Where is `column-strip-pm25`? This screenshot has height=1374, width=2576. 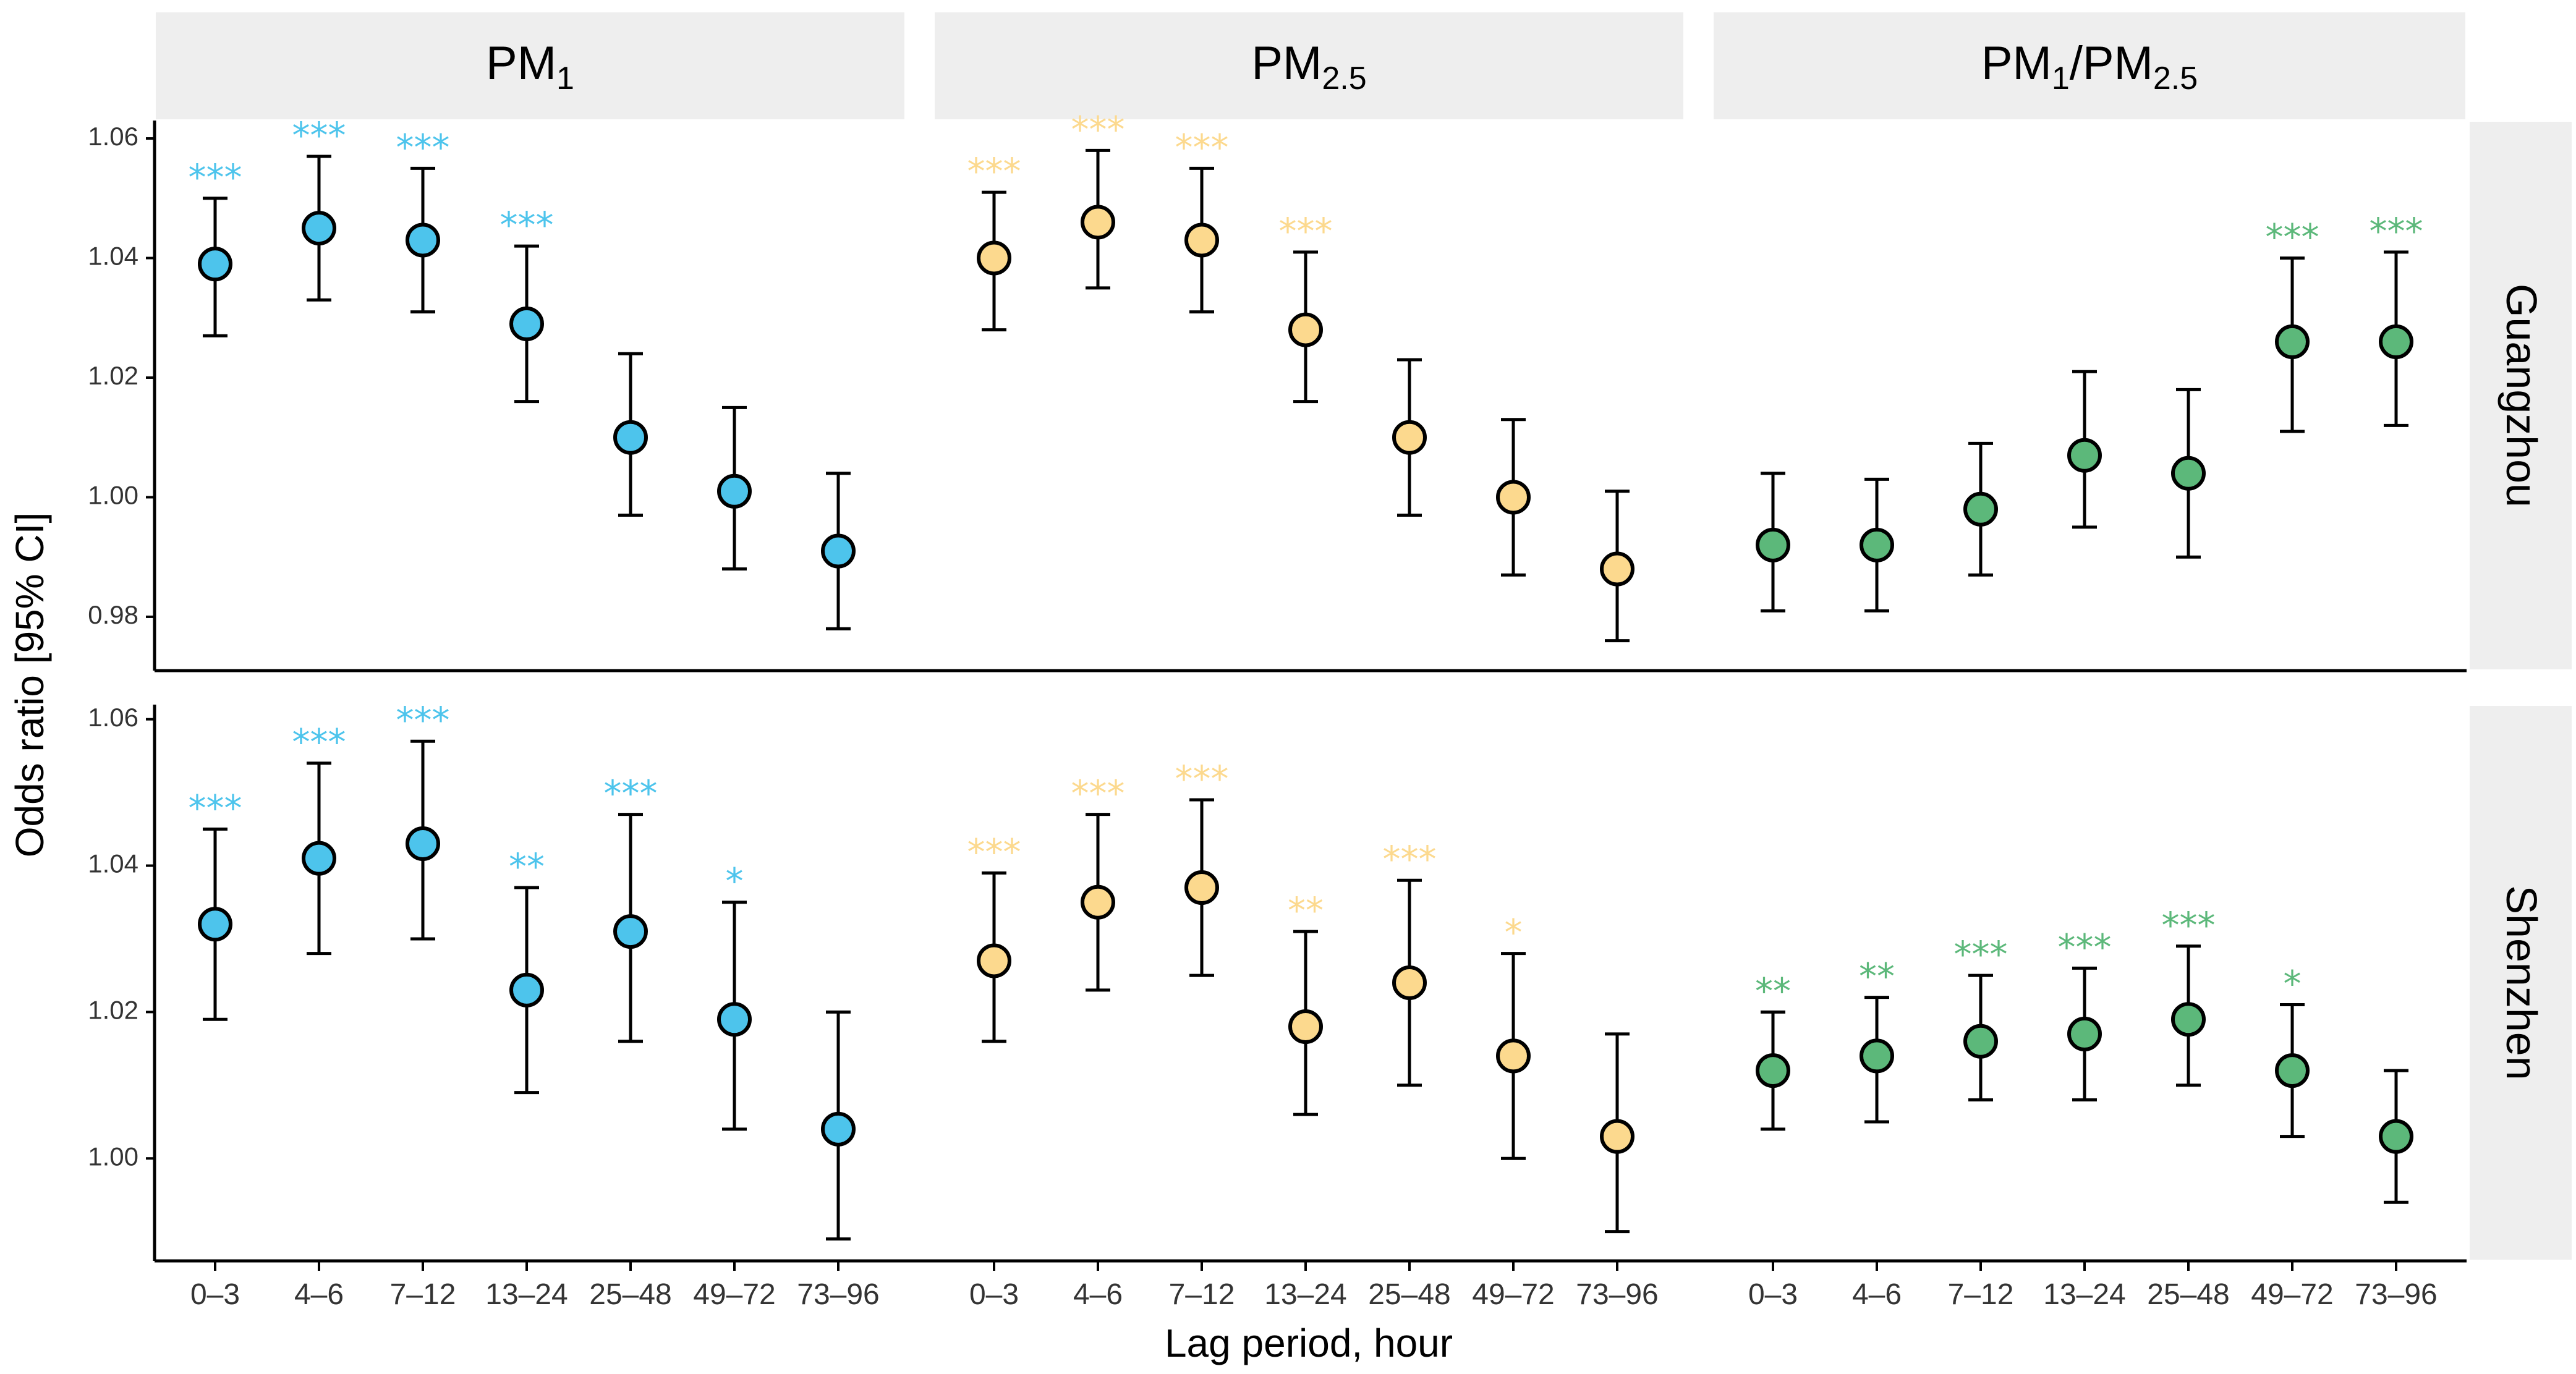 column-strip-pm25 is located at coordinates (1309, 65).